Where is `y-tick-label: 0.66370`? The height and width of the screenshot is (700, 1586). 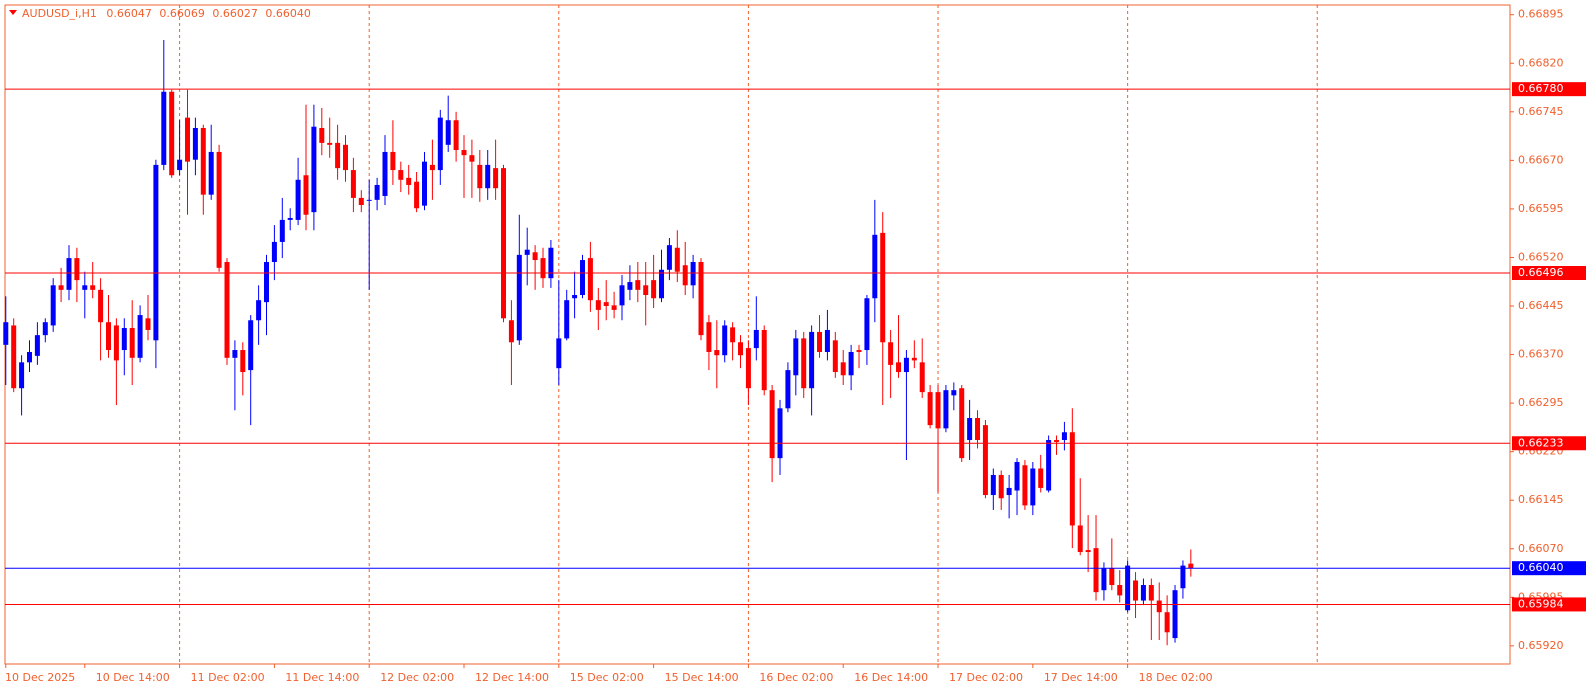 y-tick-label: 0.66370 is located at coordinates (1541, 354).